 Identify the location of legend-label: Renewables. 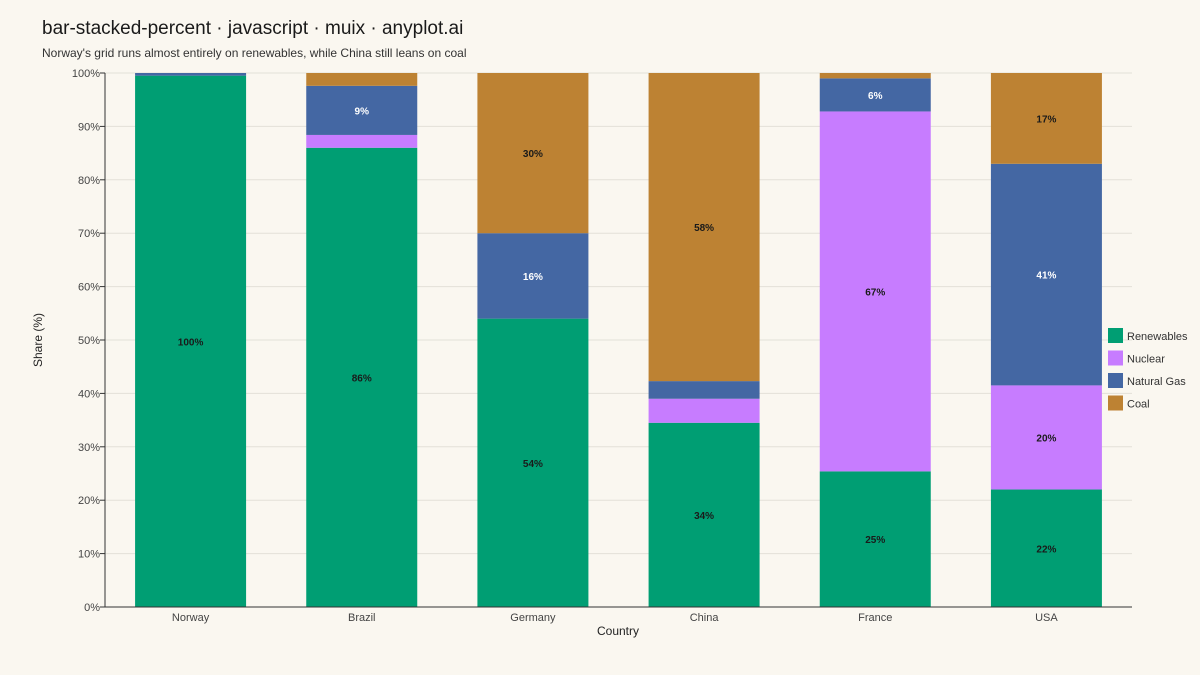
(1157, 337).